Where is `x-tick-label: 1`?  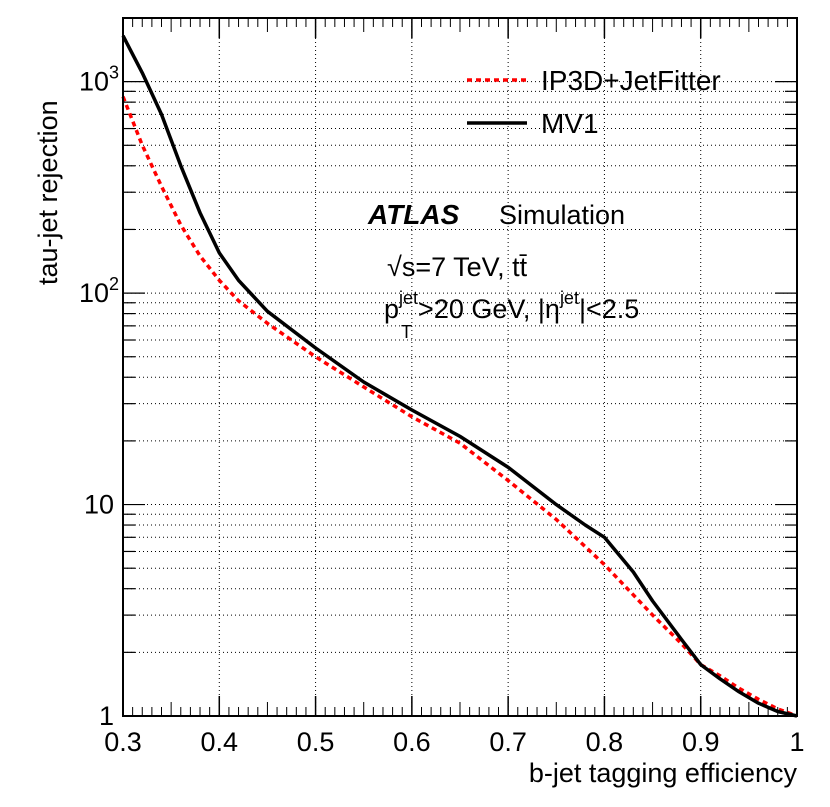
x-tick-label: 1 is located at coordinates (796, 742).